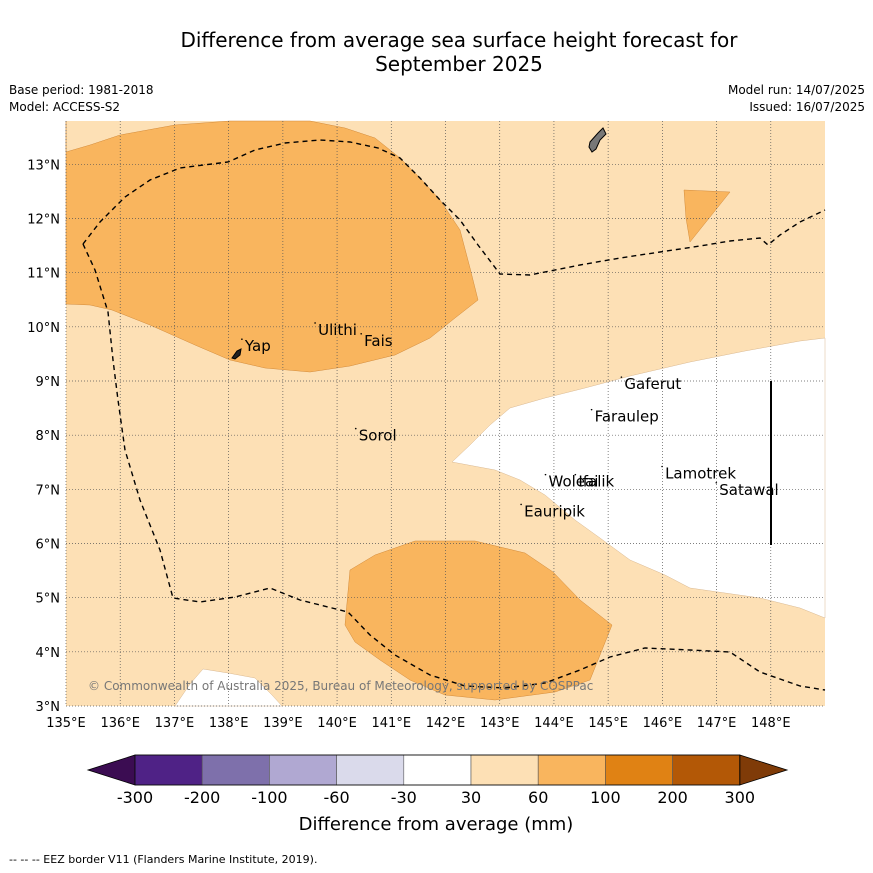 The width and height of the screenshot is (873, 873). What do you see at coordinates (135, 797) in the screenshot?
I see `colorbar-tick-label: -300` at bounding box center [135, 797].